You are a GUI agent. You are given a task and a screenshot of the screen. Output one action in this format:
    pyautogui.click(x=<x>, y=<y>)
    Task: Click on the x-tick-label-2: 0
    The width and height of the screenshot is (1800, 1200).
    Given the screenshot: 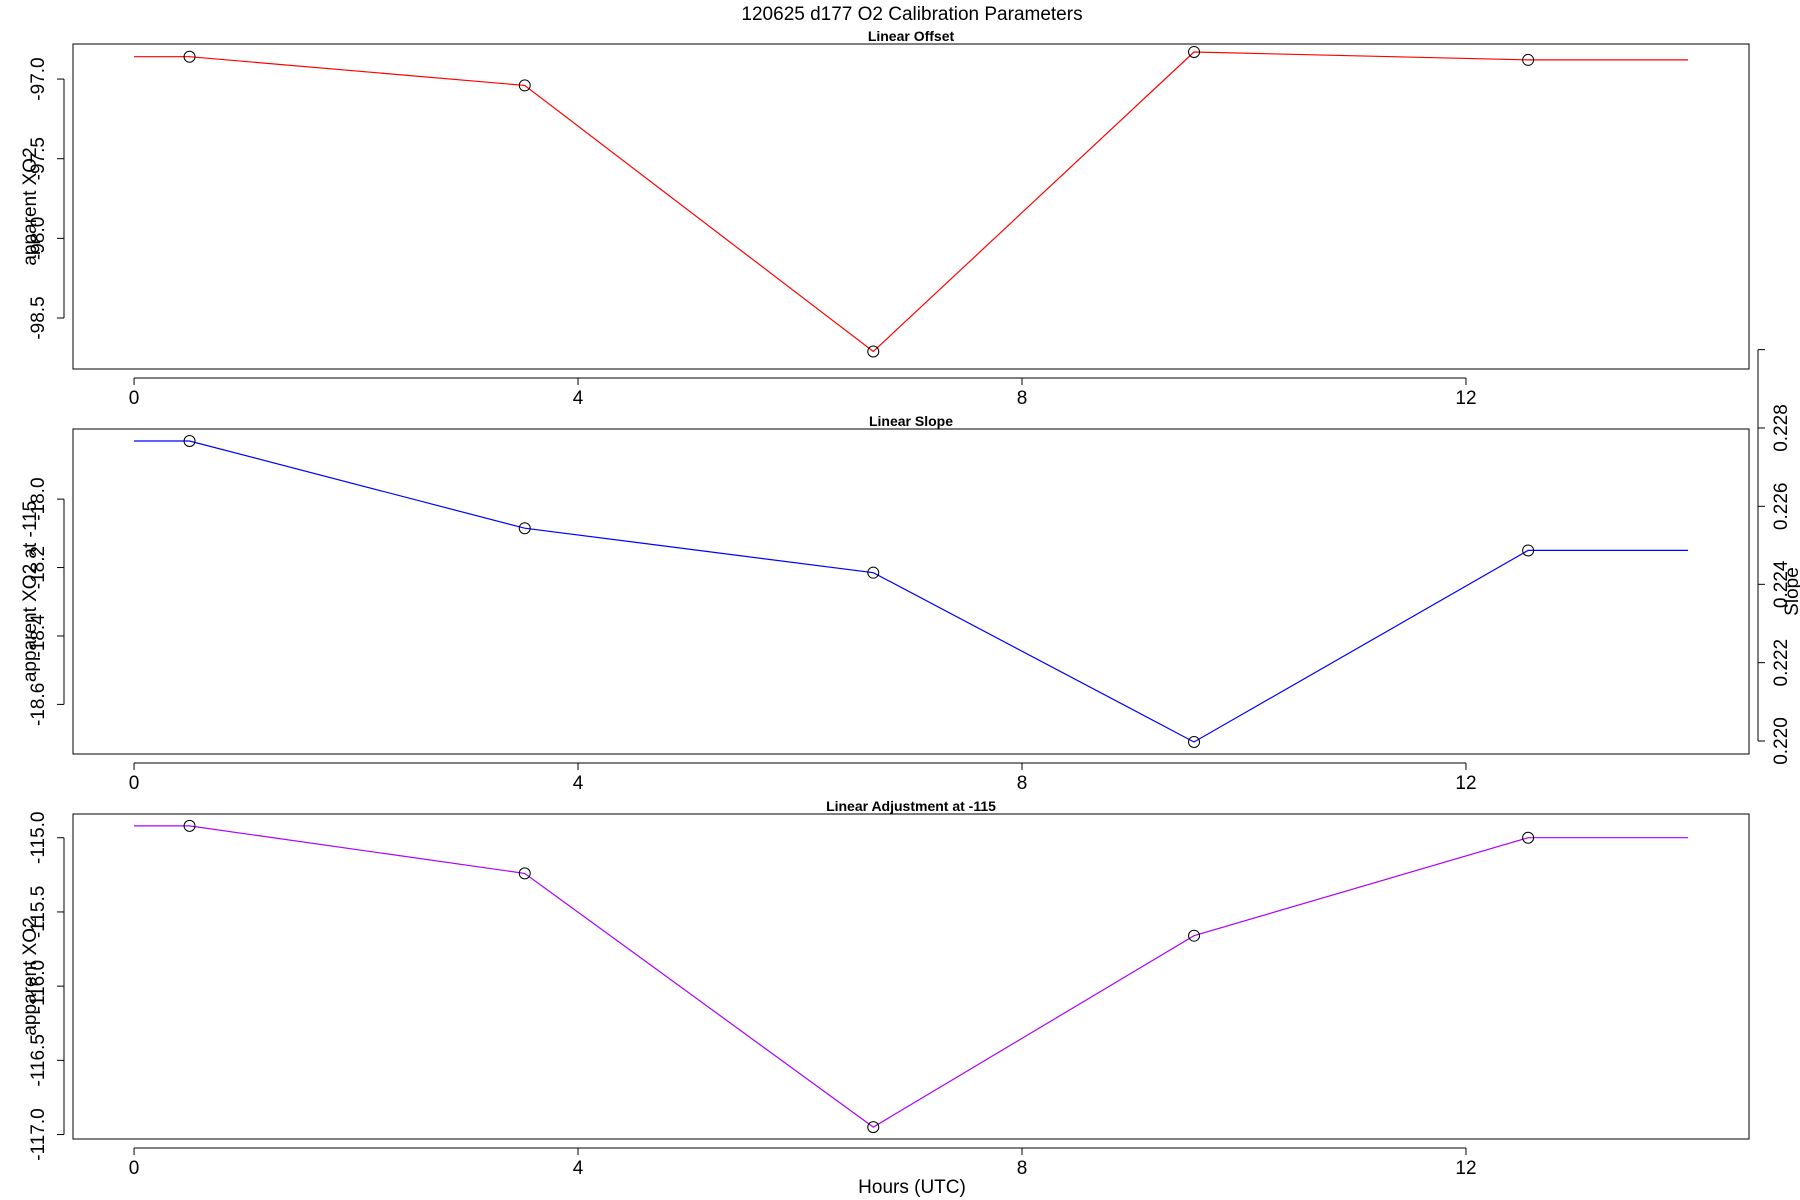 What is the action you would take?
    pyautogui.click(x=134, y=783)
    